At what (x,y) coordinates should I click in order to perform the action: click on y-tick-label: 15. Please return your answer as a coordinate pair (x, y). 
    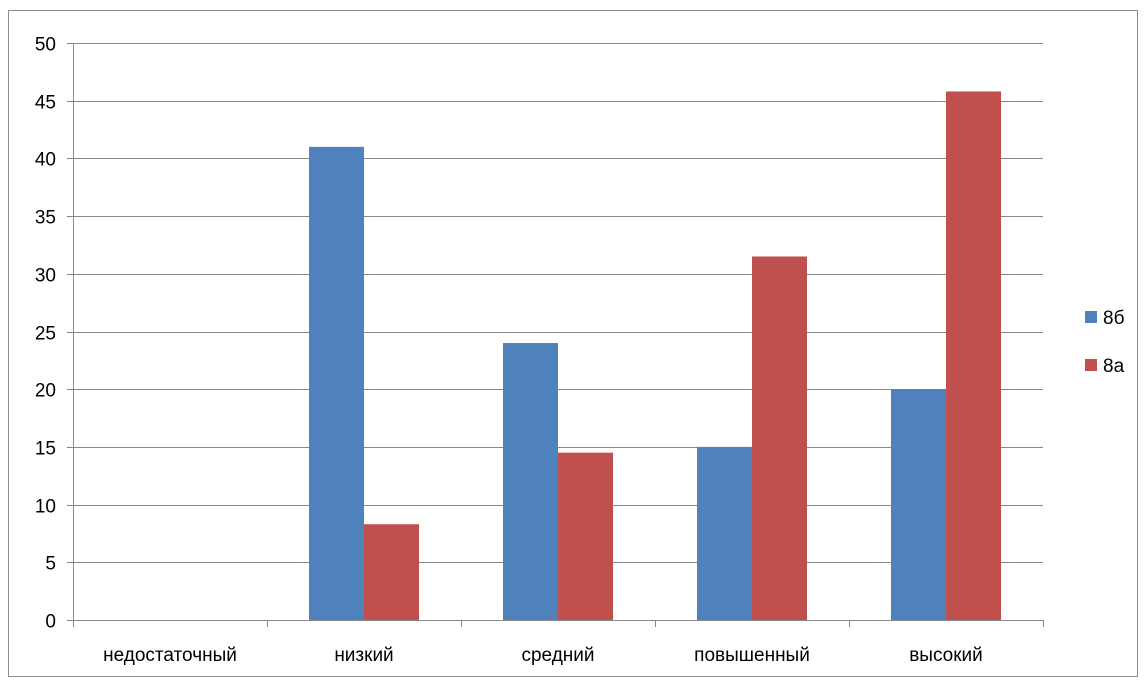
    Looking at the image, I should click on (45, 449).